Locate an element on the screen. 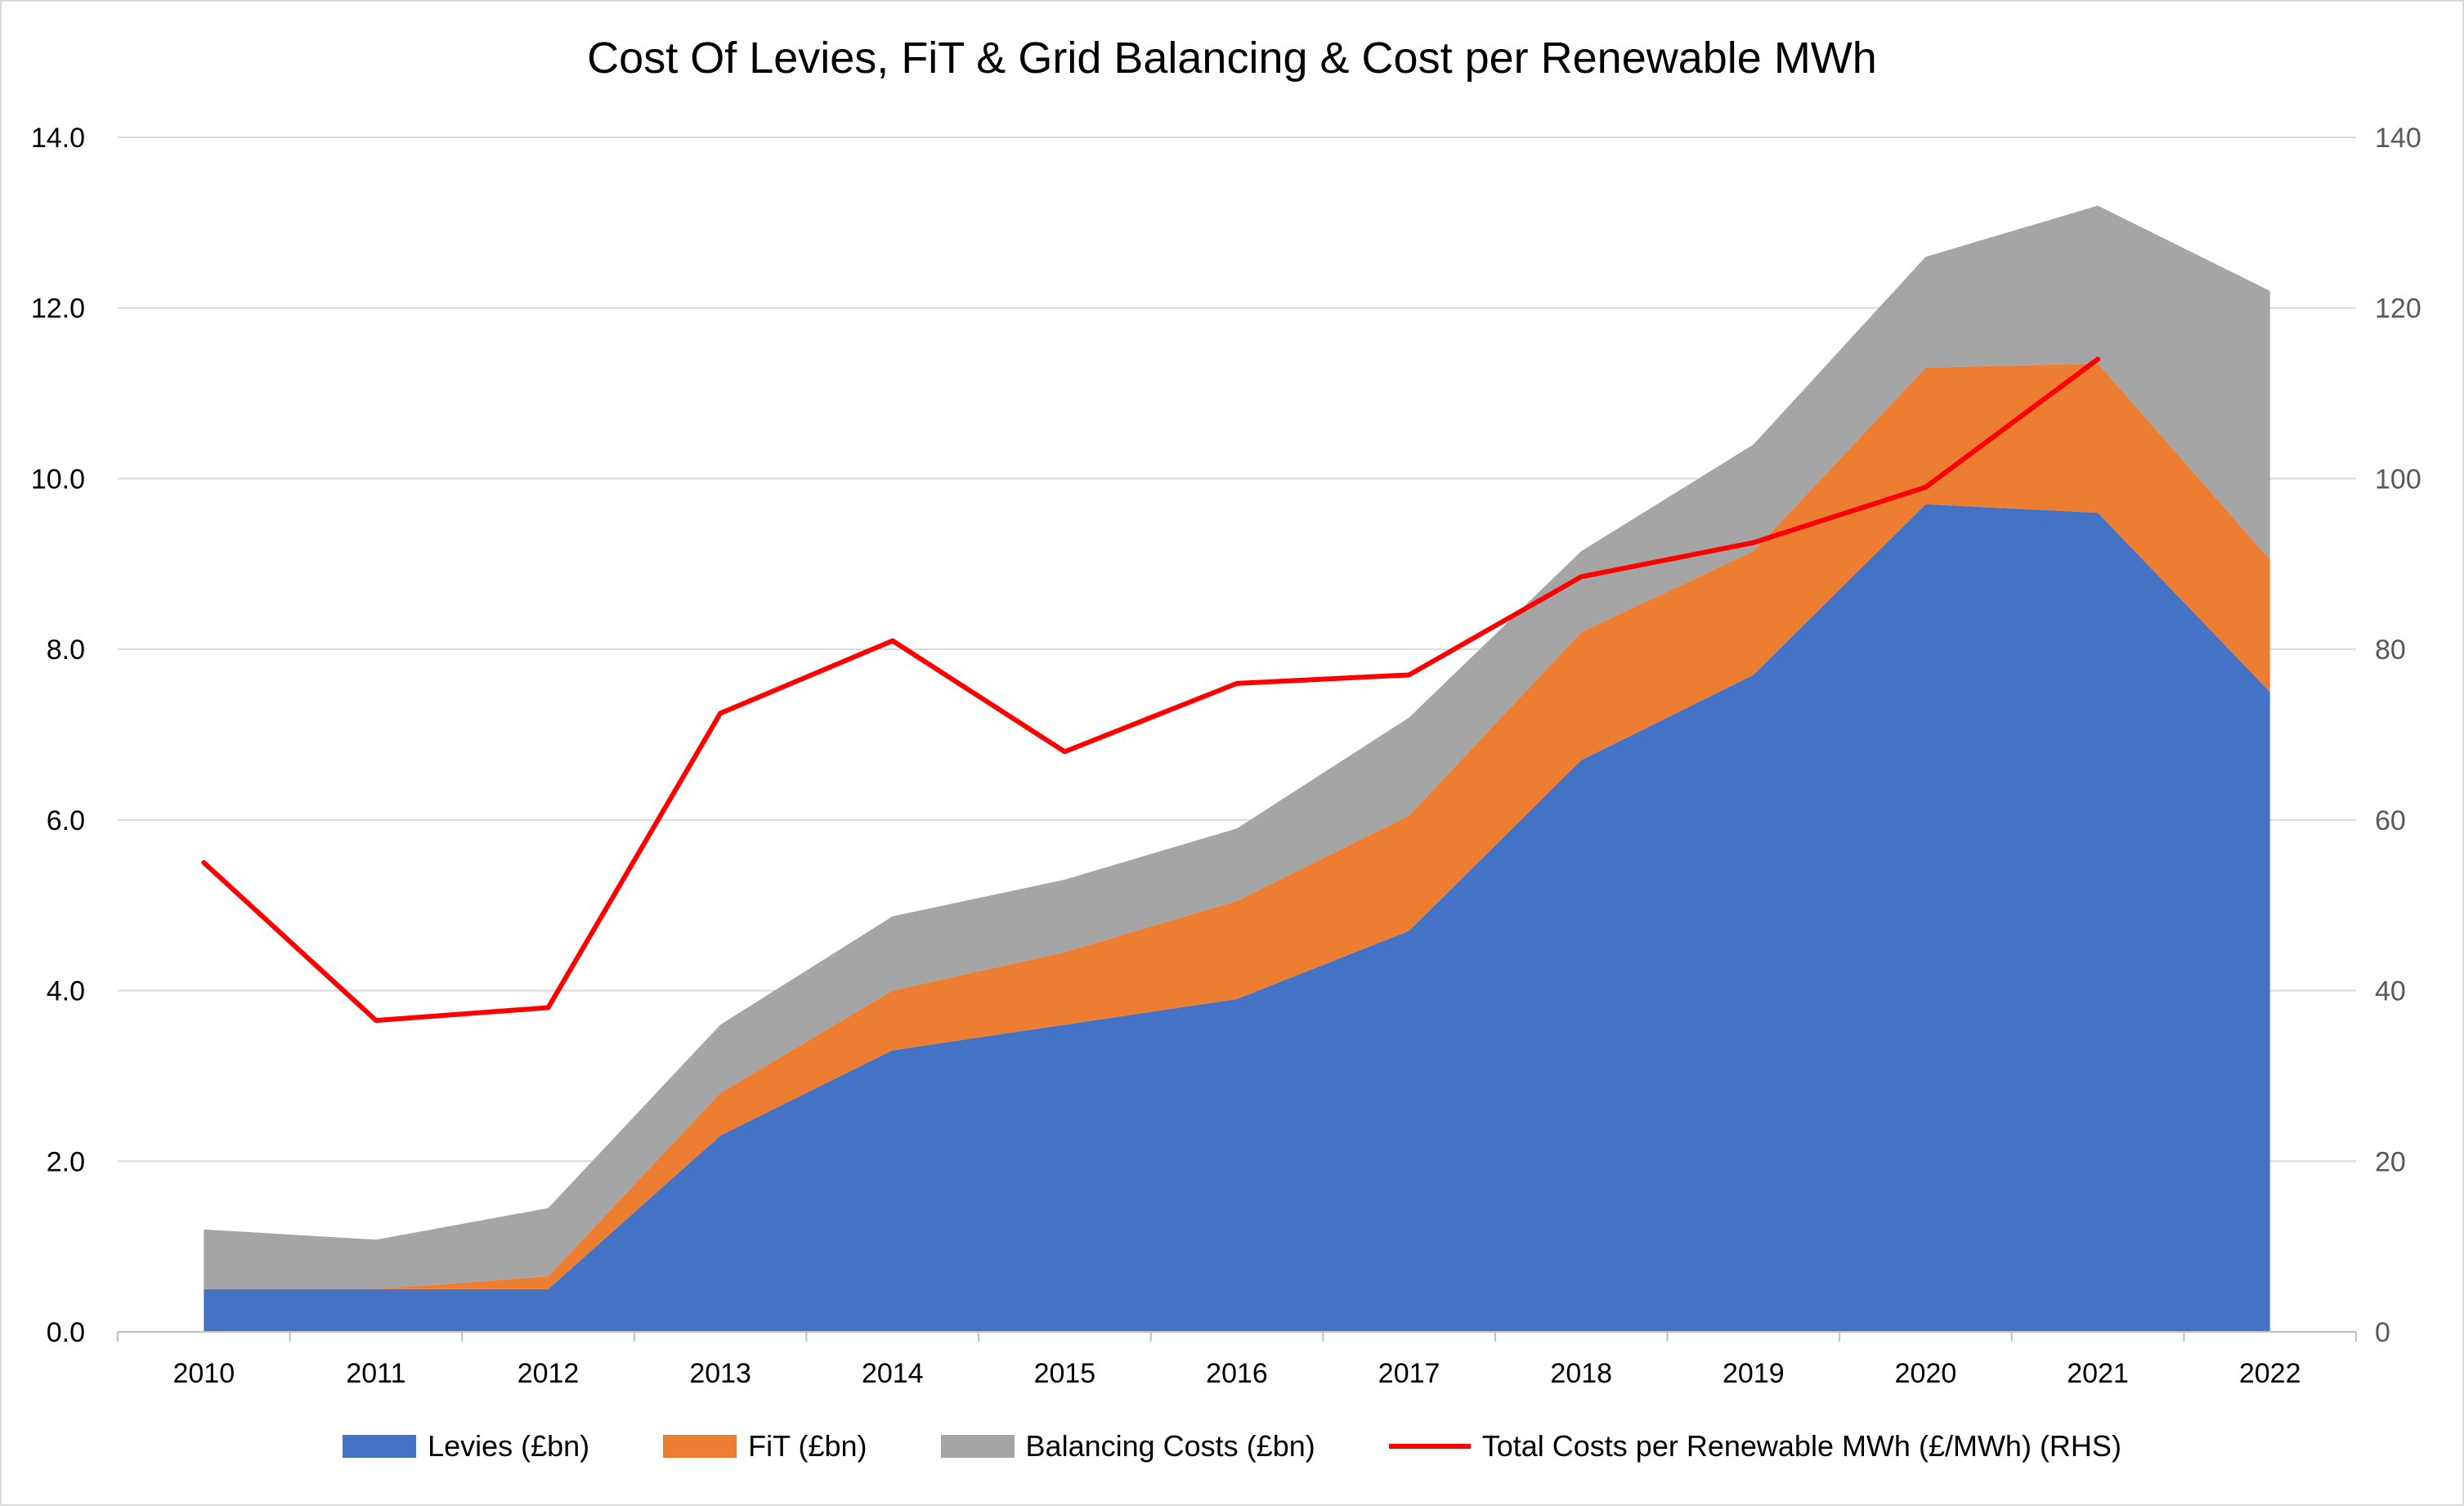  y-tick-label: 10.0 is located at coordinates (58, 479).